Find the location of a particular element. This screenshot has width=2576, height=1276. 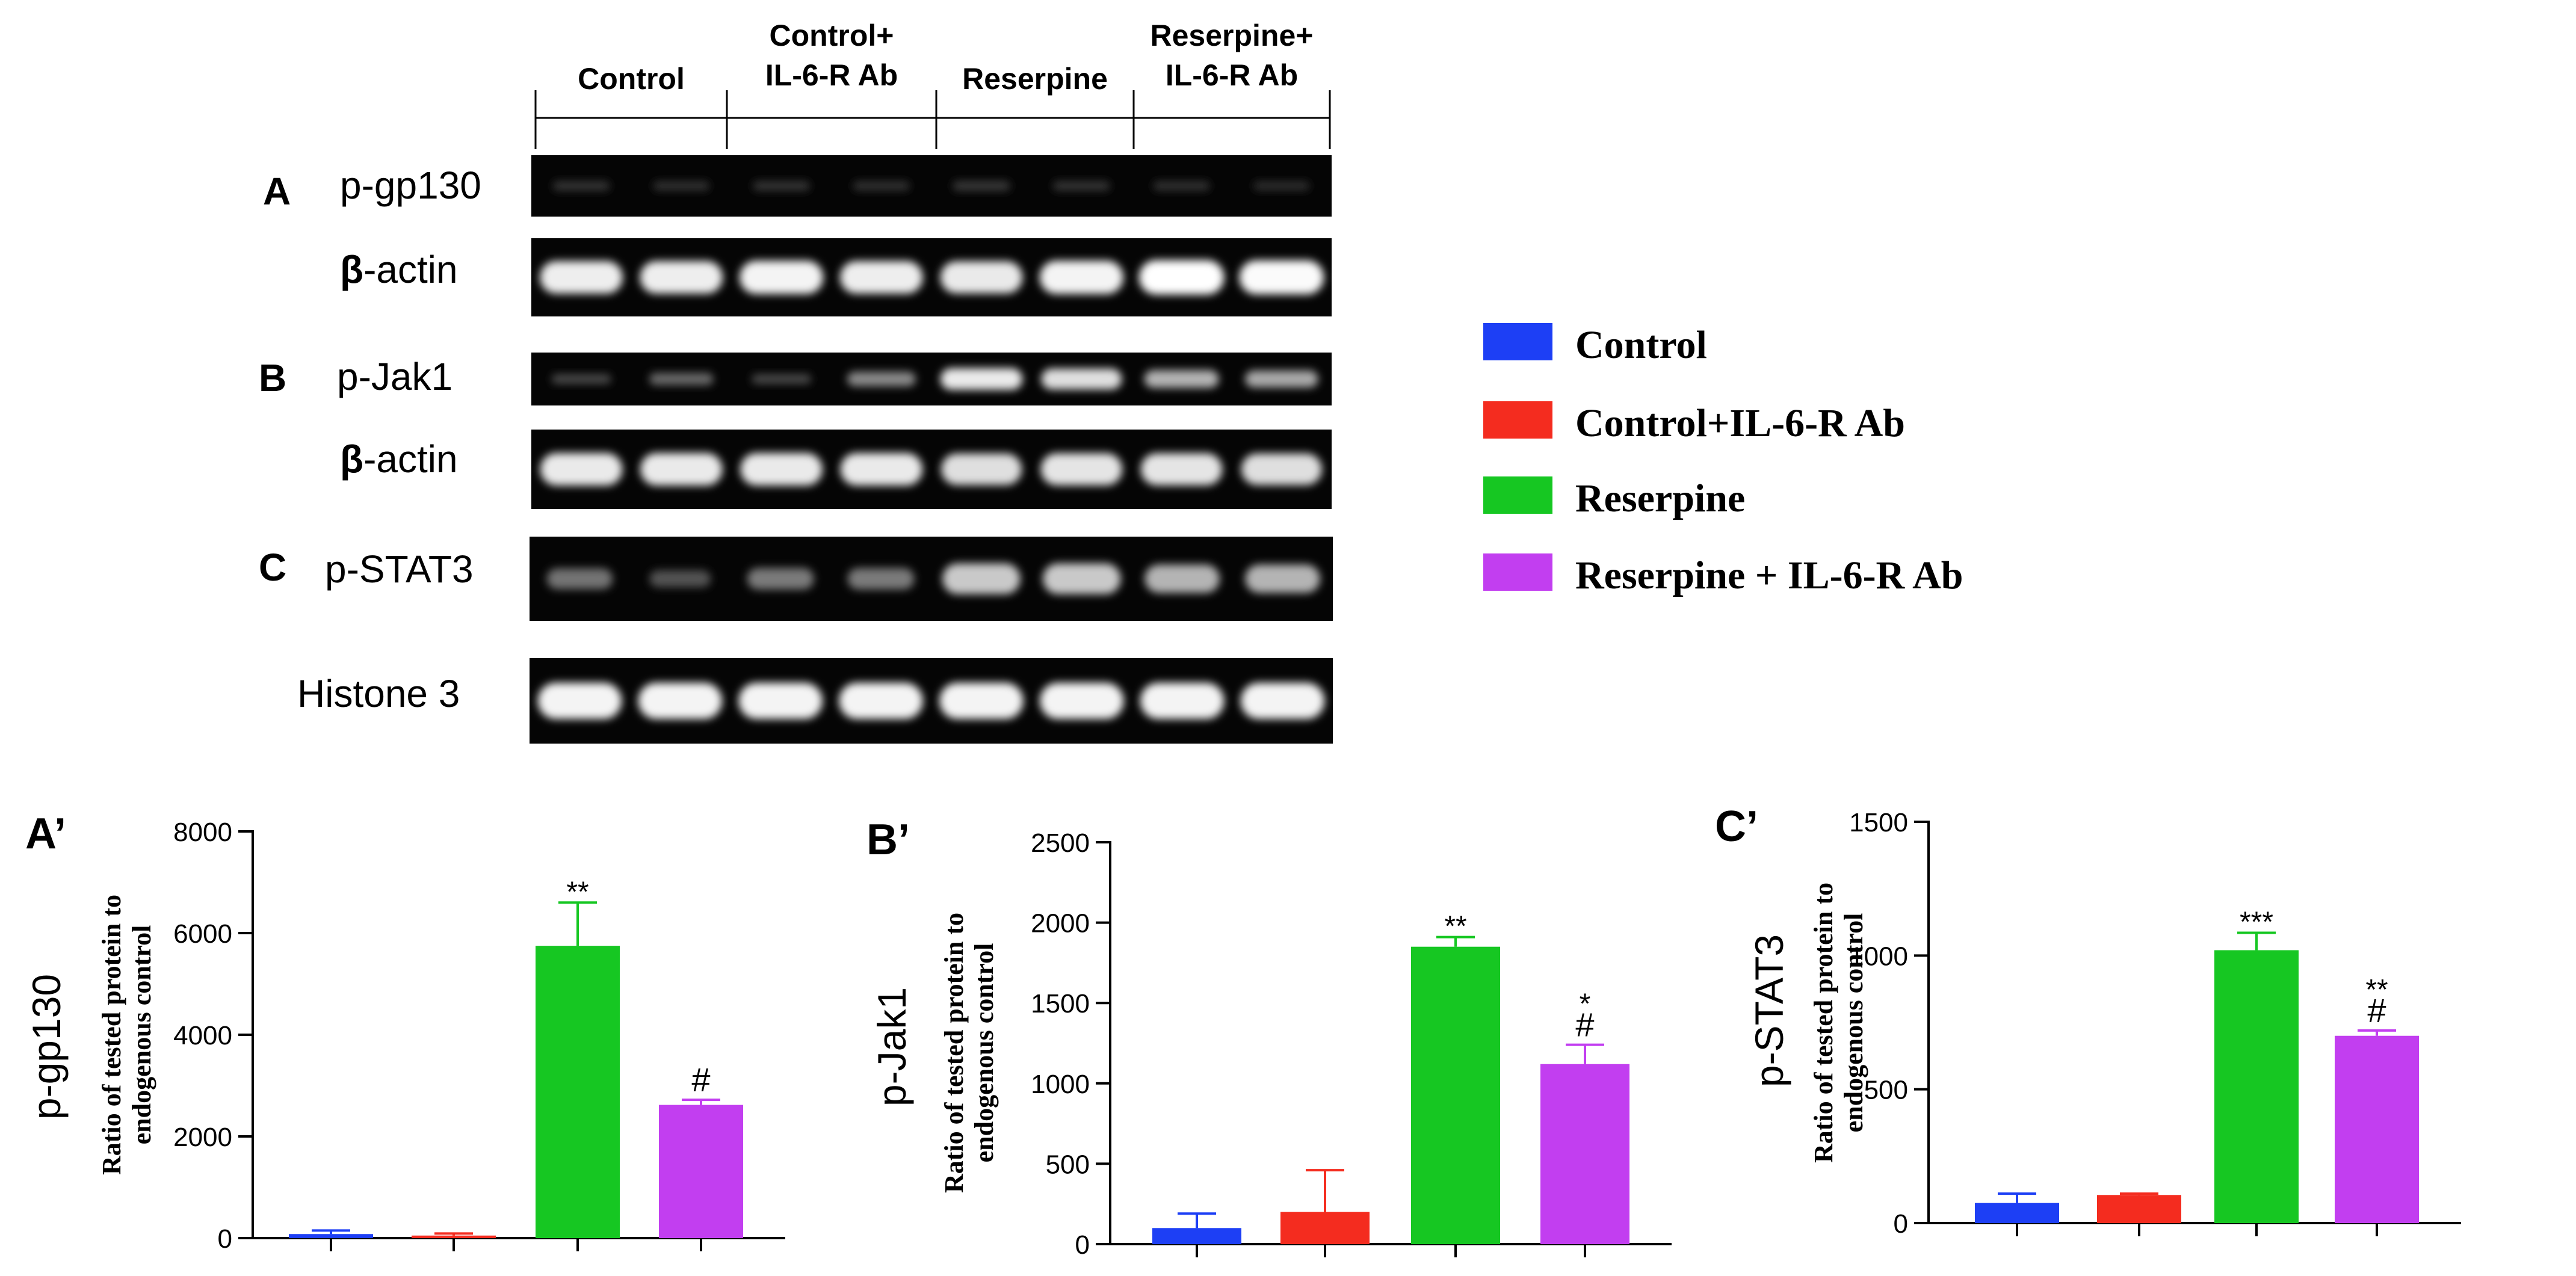

blot-row-label: p-gp130 is located at coordinates (410, 185).